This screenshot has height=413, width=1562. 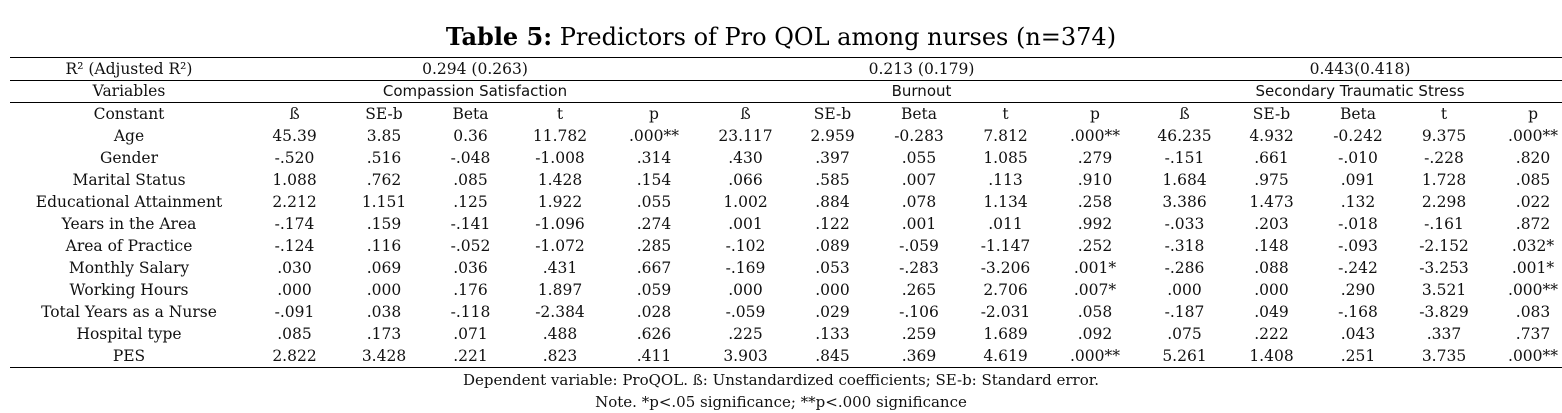 What do you see at coordinates (832, 246) in the screenshot?
I see `table-cell: .089` at bounding box center [832, 246].